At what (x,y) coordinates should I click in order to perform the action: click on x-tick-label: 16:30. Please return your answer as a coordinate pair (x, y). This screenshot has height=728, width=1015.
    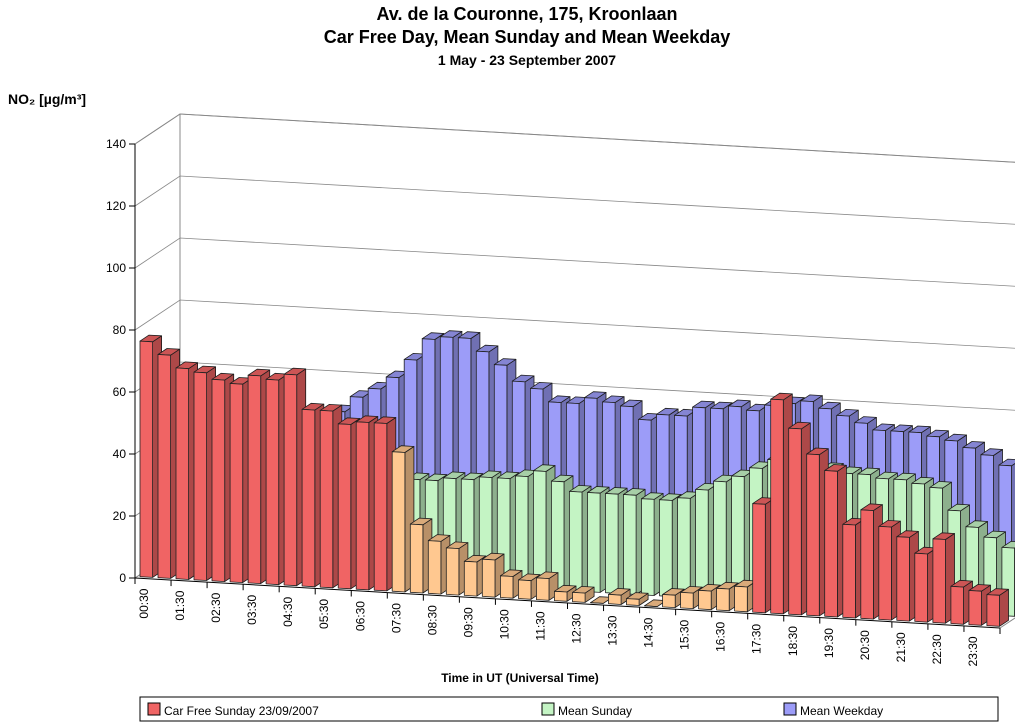
    Looking at the image, I should click on (721, 637).